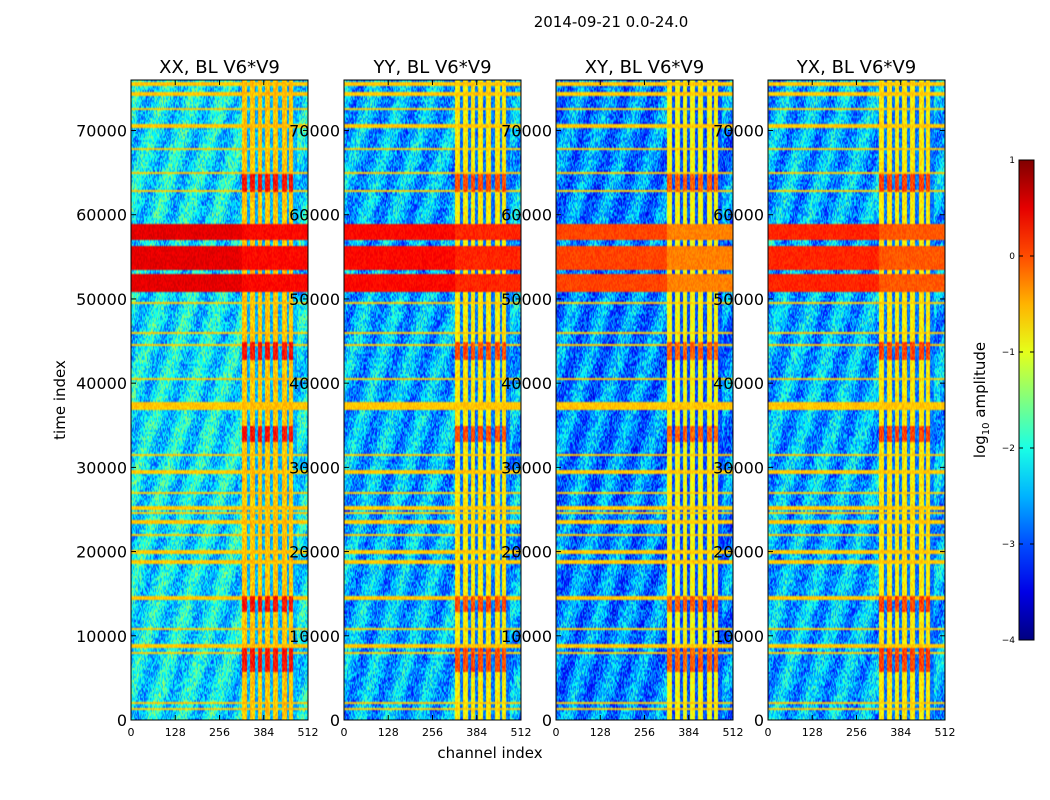 The image size is (1050, 800). Describe the element at coordinates (432, 400) in the screenshot. I see `heatmap-yy` at that location.